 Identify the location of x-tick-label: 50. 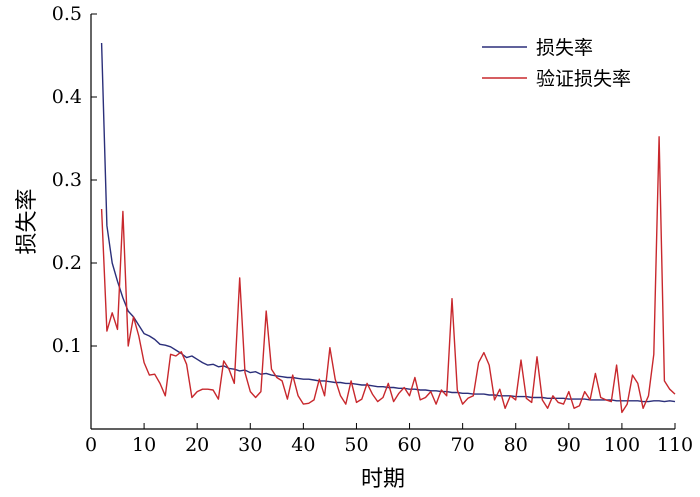
(356, 445).